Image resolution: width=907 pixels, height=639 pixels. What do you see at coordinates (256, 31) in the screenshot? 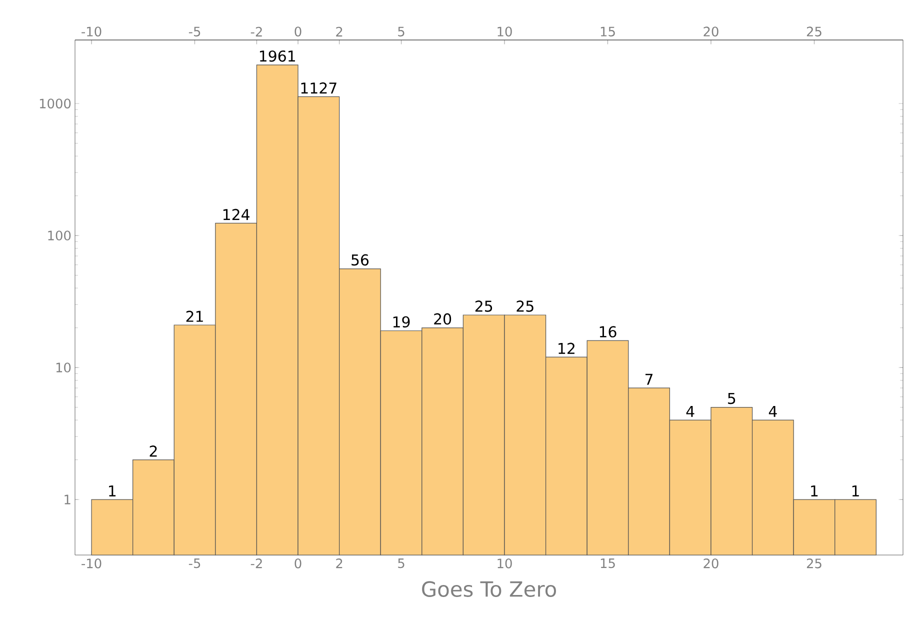
I see `x-tick-label: -2` at bounding box center [256, 31].